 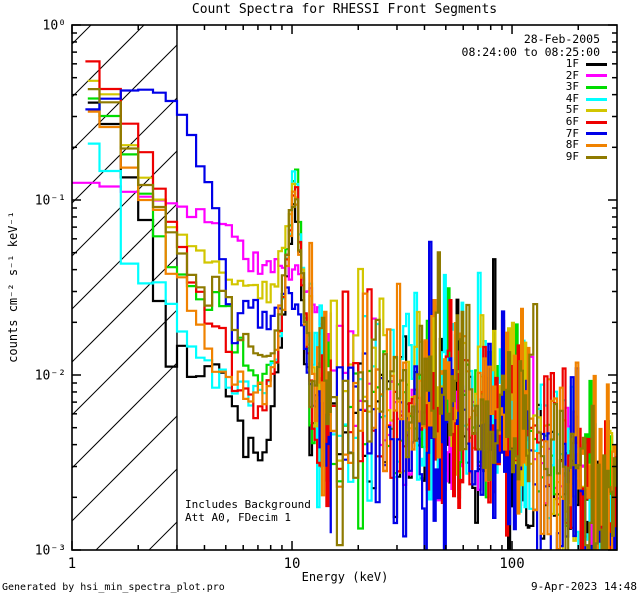 I want to click on legend-swatch-7F, so click(x=596, y=134).